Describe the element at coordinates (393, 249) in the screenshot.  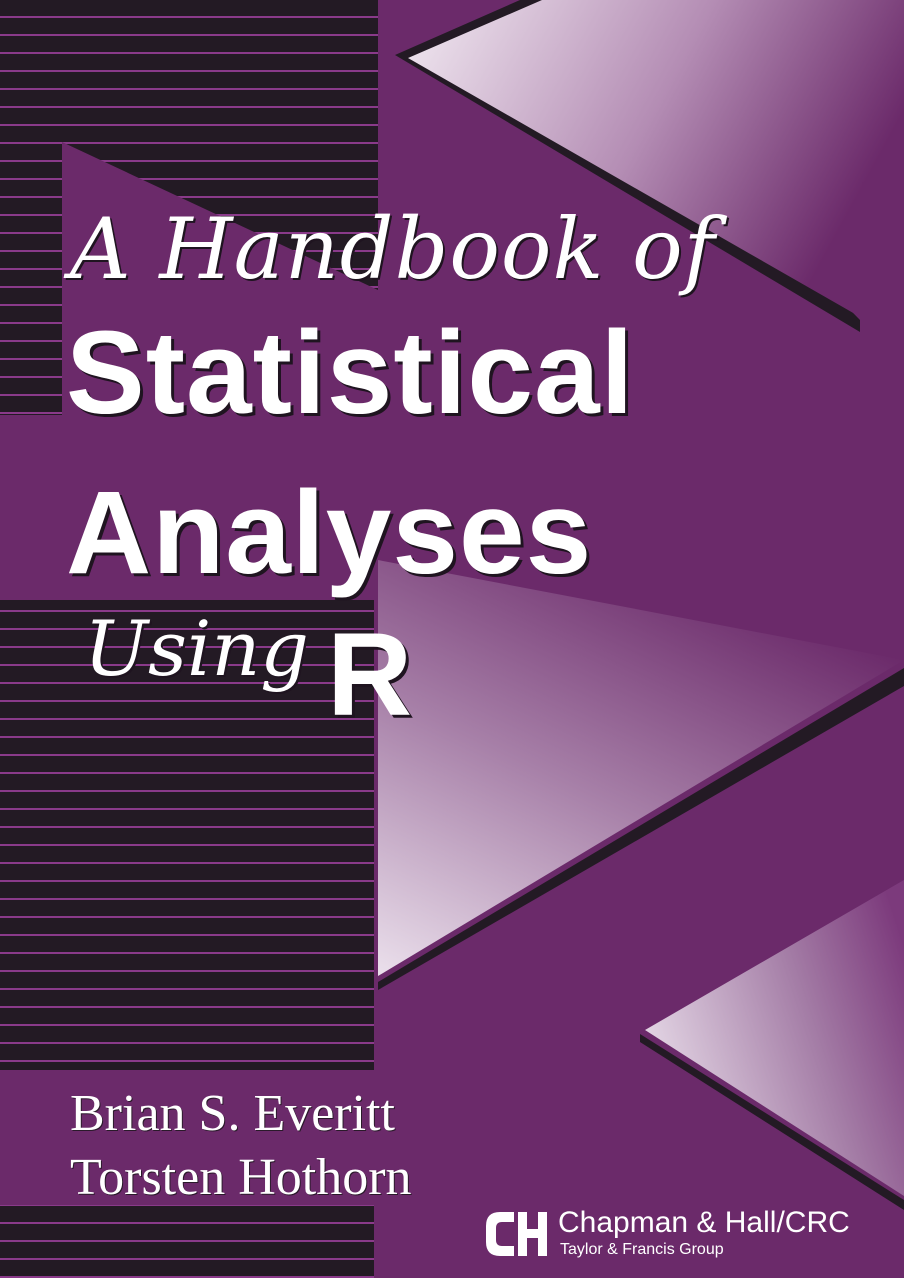
I see `title-line-handbook: A Handbook of` at that location.